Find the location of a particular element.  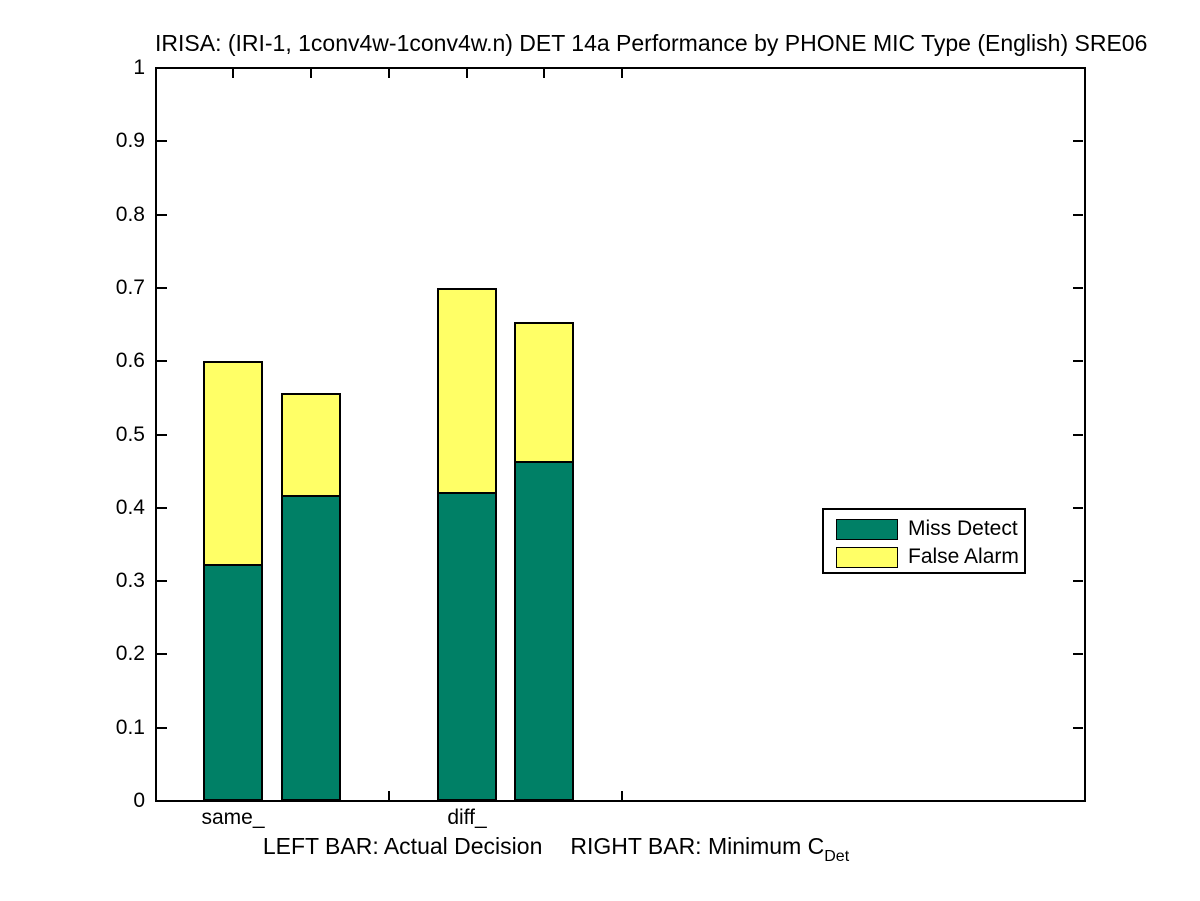

y-tick-label: 0.2 is located at coordinates (130, 654).